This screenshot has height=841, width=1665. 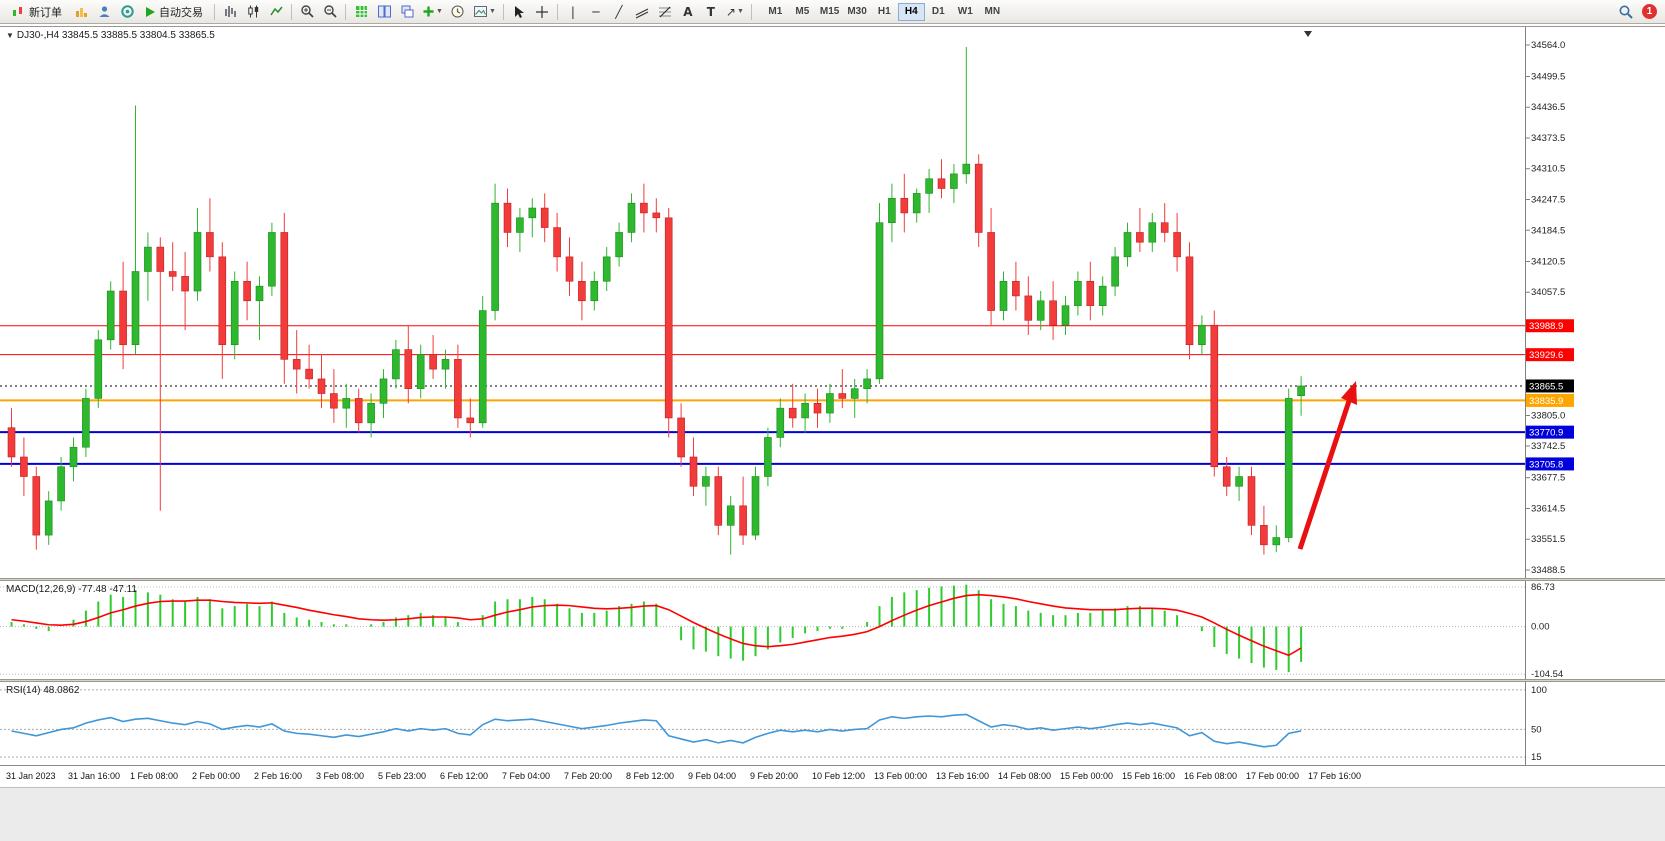 What do you see at coordinates (1548, 138) in the screenshot?
I see `price-tick-label: 34373.5` at bounding box center [1548, 138].